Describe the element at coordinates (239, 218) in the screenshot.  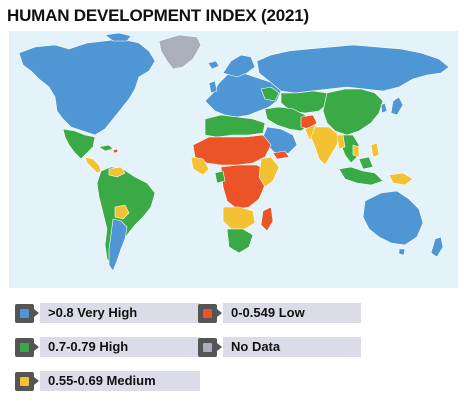
I see `region-angola-zambia` at that location.